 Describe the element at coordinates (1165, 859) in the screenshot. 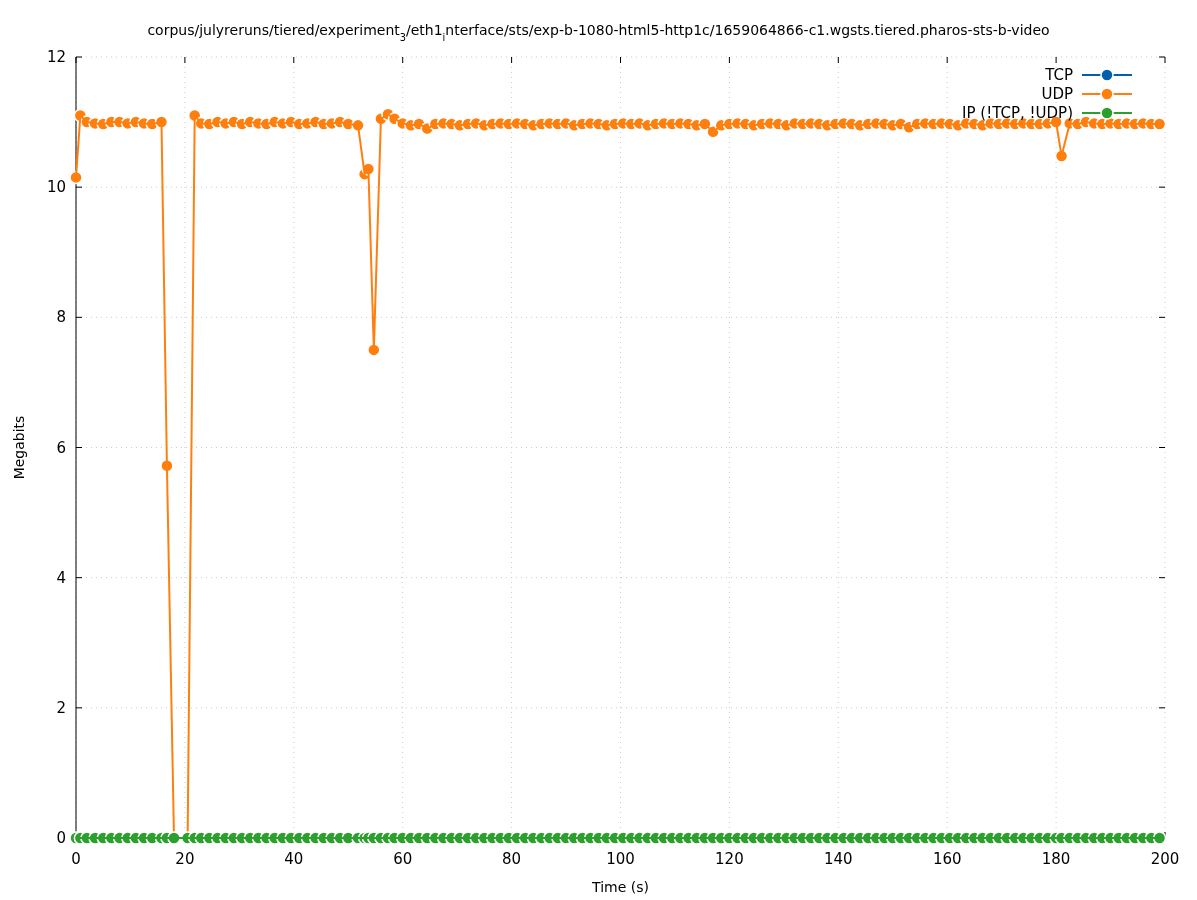

I see `x-tick-label: 200` at that location.